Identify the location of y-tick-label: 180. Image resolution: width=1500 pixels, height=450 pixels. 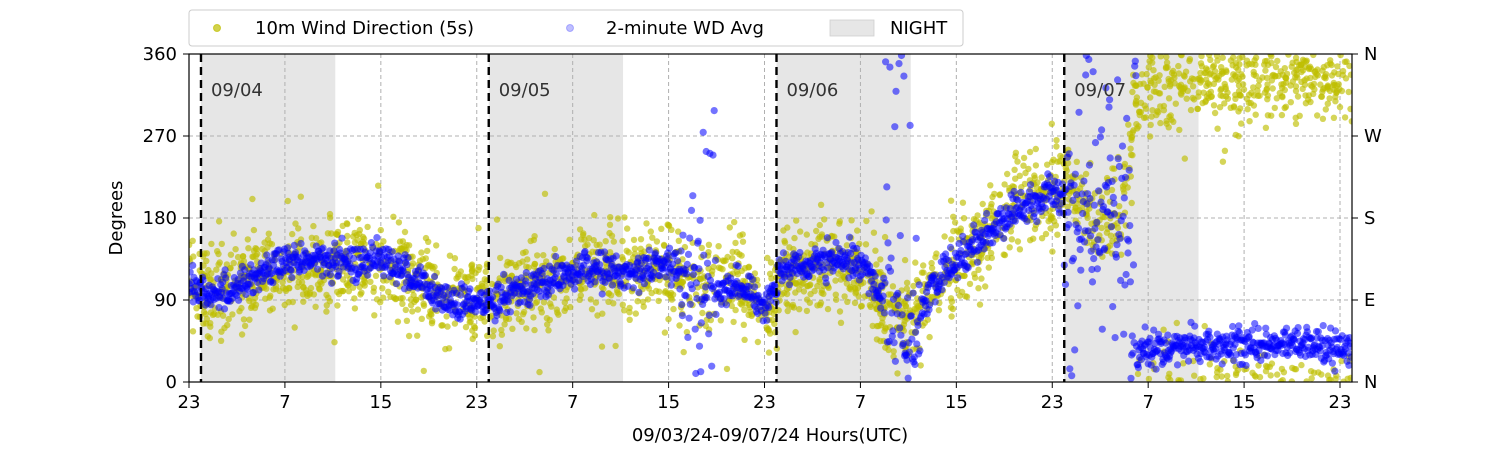
(160, 218).